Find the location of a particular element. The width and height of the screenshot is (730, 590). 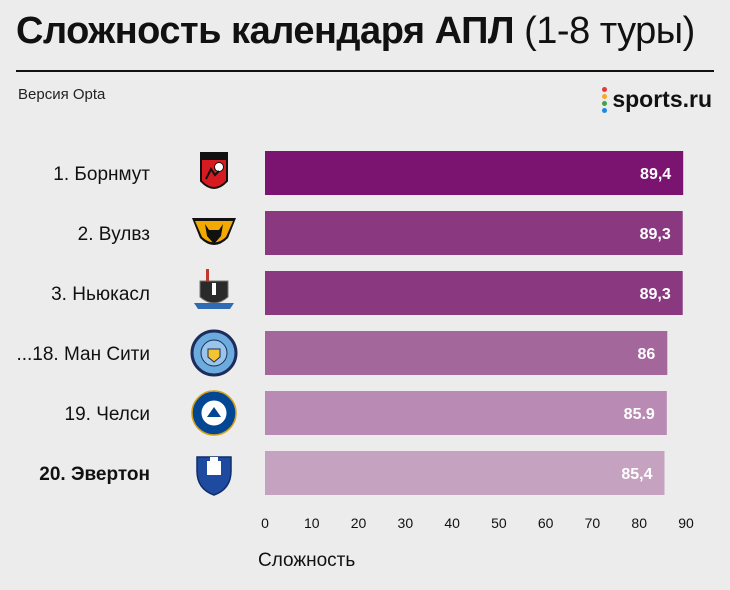

bar-row: 1. Борнмут 89,4 is located at coordinates (368, 173).